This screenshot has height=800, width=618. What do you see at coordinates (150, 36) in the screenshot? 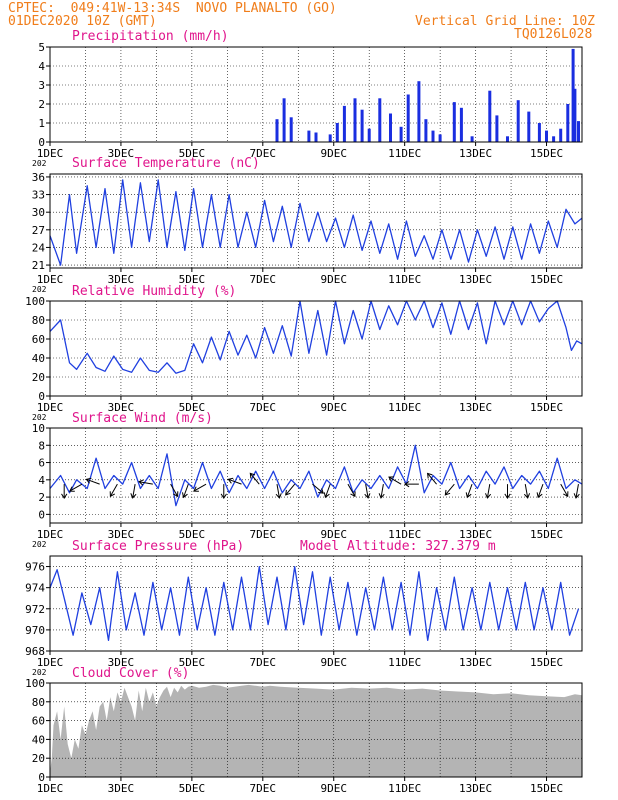
I see `precip-title: Precipitation (mm/h)` at bounding box center [150, 36].